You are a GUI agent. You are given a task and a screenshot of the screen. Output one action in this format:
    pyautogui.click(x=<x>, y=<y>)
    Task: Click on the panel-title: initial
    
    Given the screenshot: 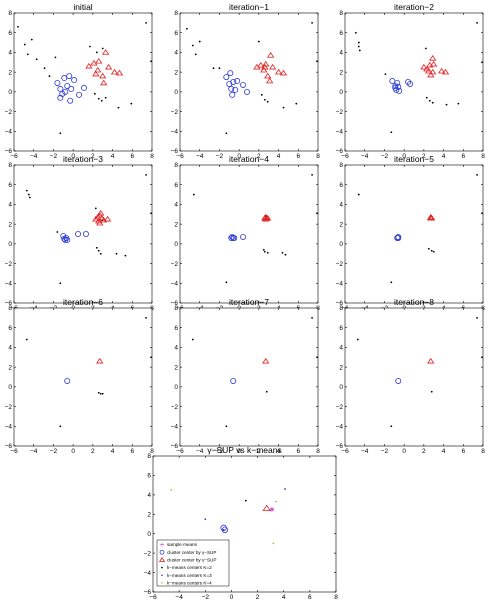 What is the action you would take?
    pyautogui.click(x=82, y=7)
    